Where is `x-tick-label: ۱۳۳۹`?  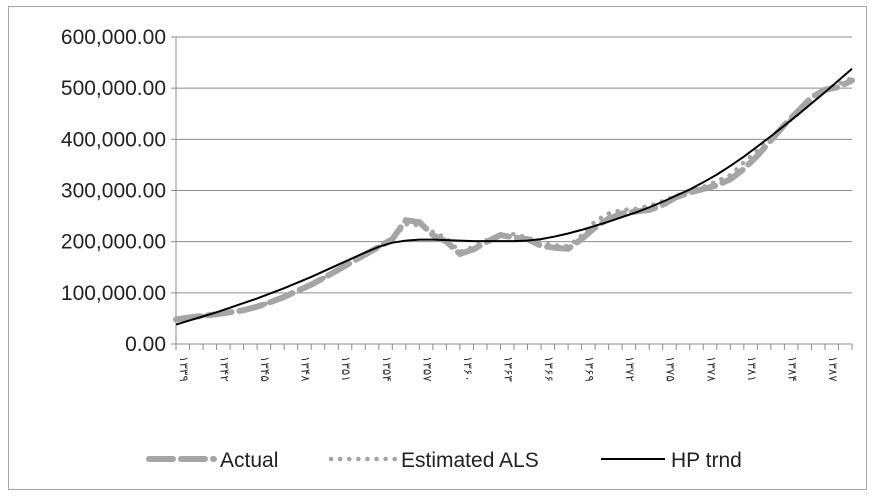 x-tick-label: ۱۳۳۹ is located at coordinates (184, 369).